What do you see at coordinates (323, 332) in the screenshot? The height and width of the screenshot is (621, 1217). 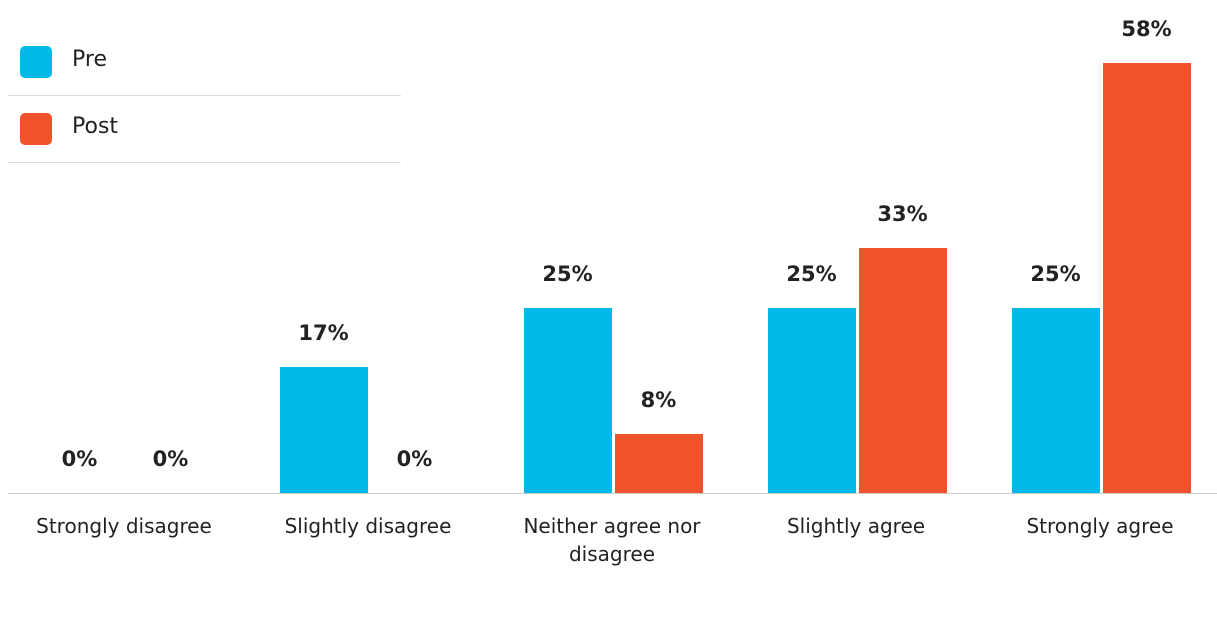 I see `data-label: 17%` at bounding box center [323, 332].